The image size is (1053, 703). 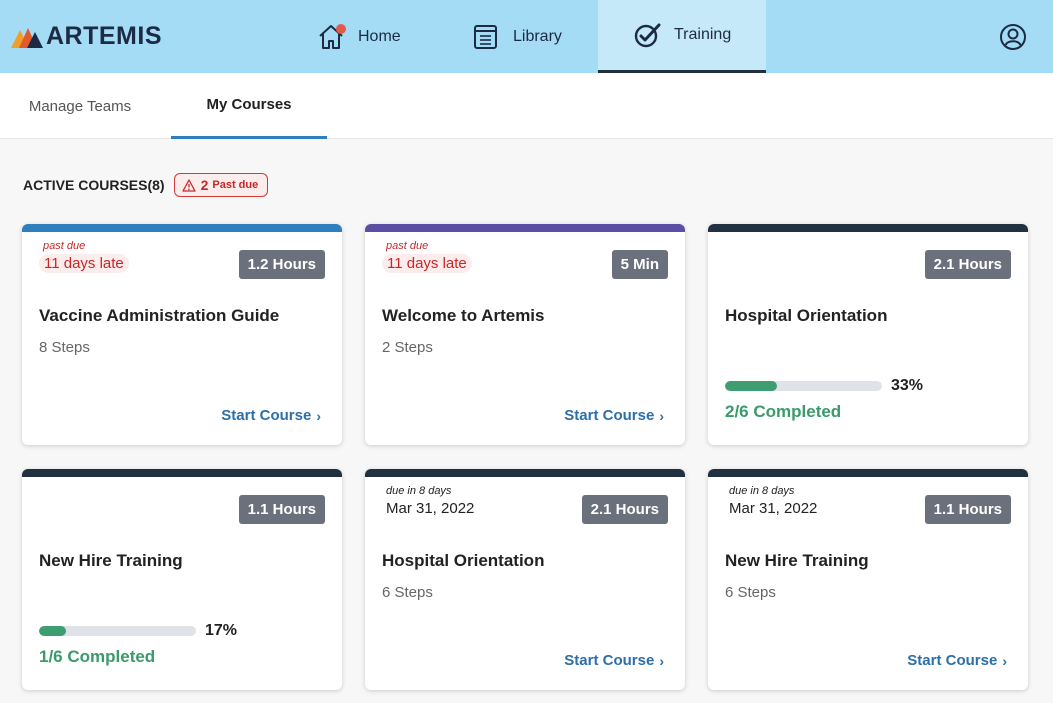 I want to click on logo-mountain-icon, so click(x=27, y=38).